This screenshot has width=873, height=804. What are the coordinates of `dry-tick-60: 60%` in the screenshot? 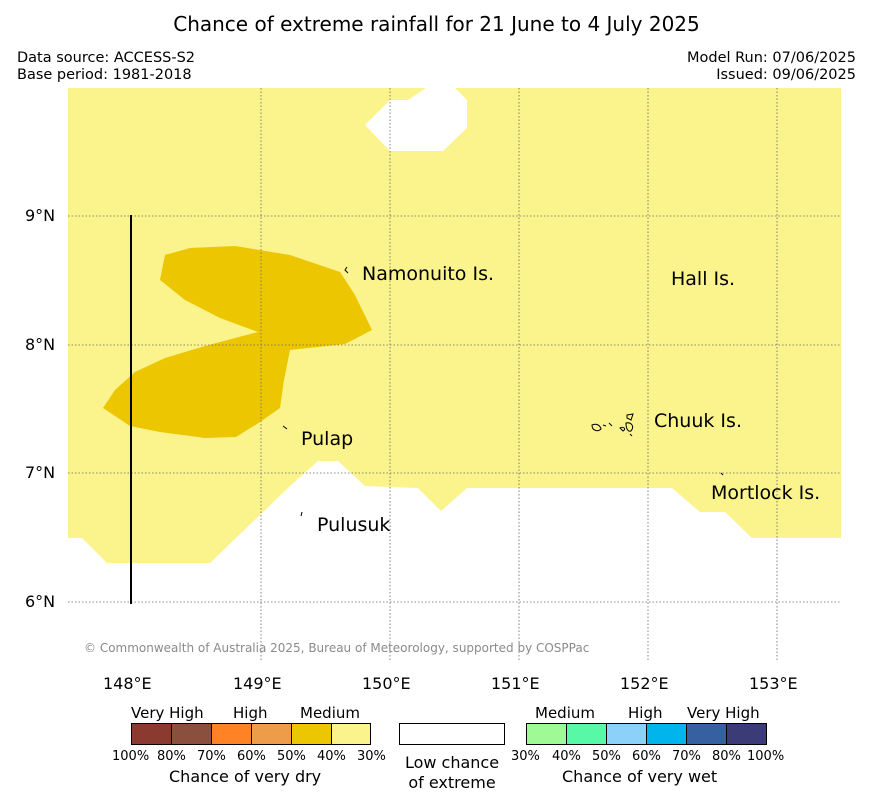 It's located at (251, 756).